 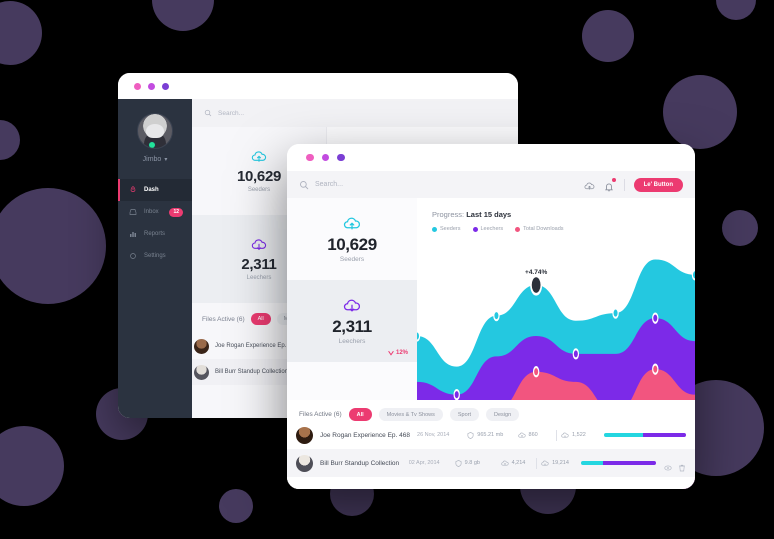 I want to click on stat-card-leechers: 2,311 Leechers 12%, so click(x=352, y=321).